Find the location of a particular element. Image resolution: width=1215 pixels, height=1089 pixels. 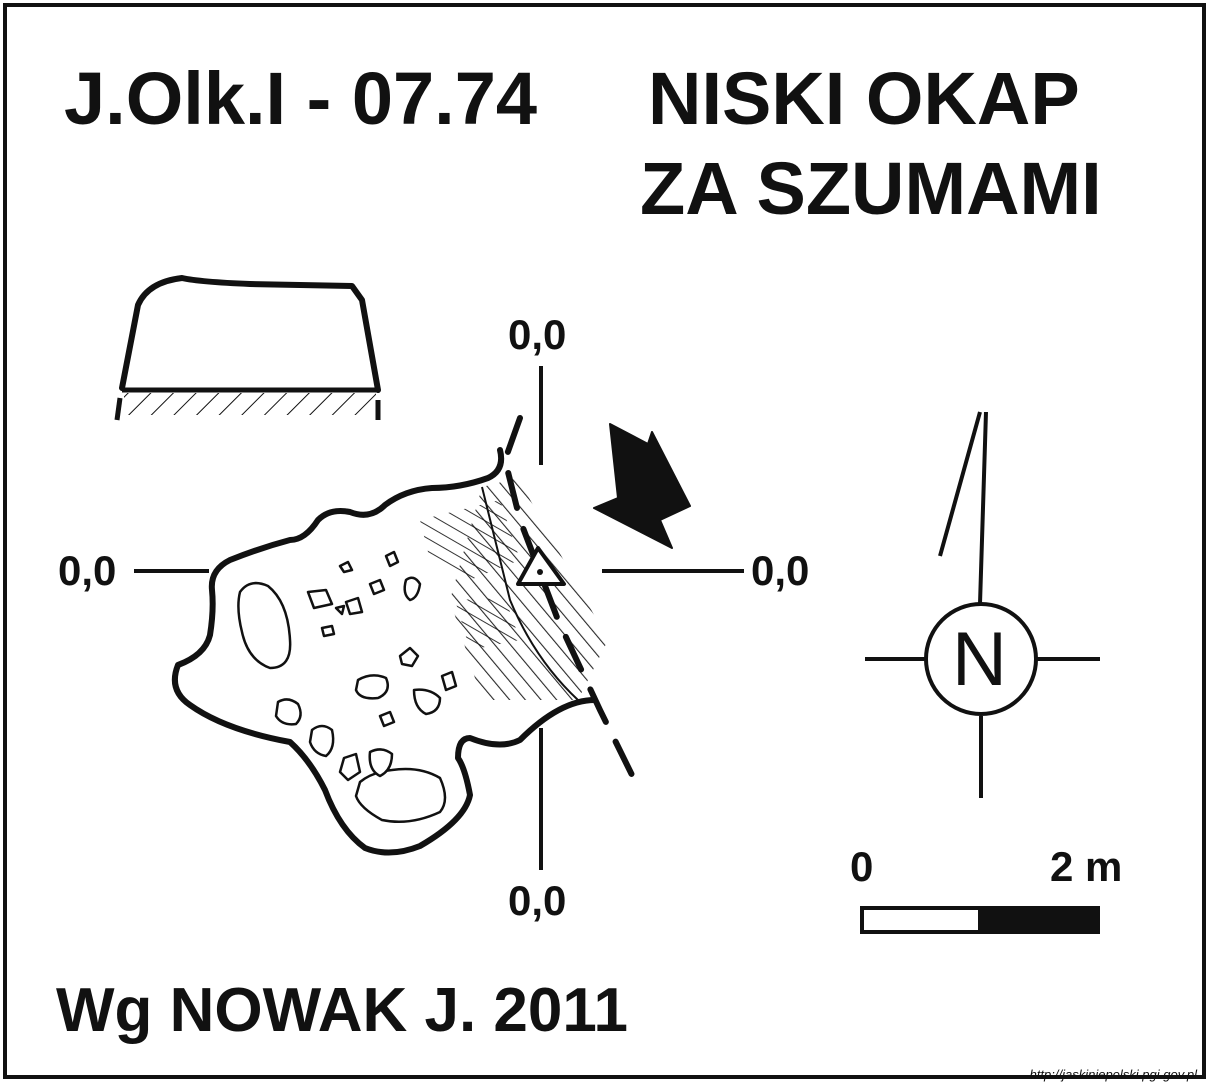

cave-name-line2: ZA SZUMAMI is located at coordinates (871, 188).